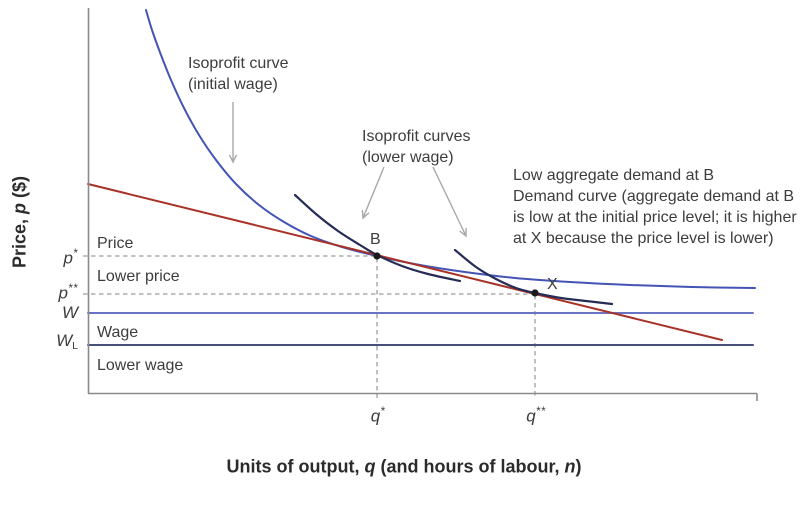  I want to click on xtick-q-2star: q**, so click(536, 416).